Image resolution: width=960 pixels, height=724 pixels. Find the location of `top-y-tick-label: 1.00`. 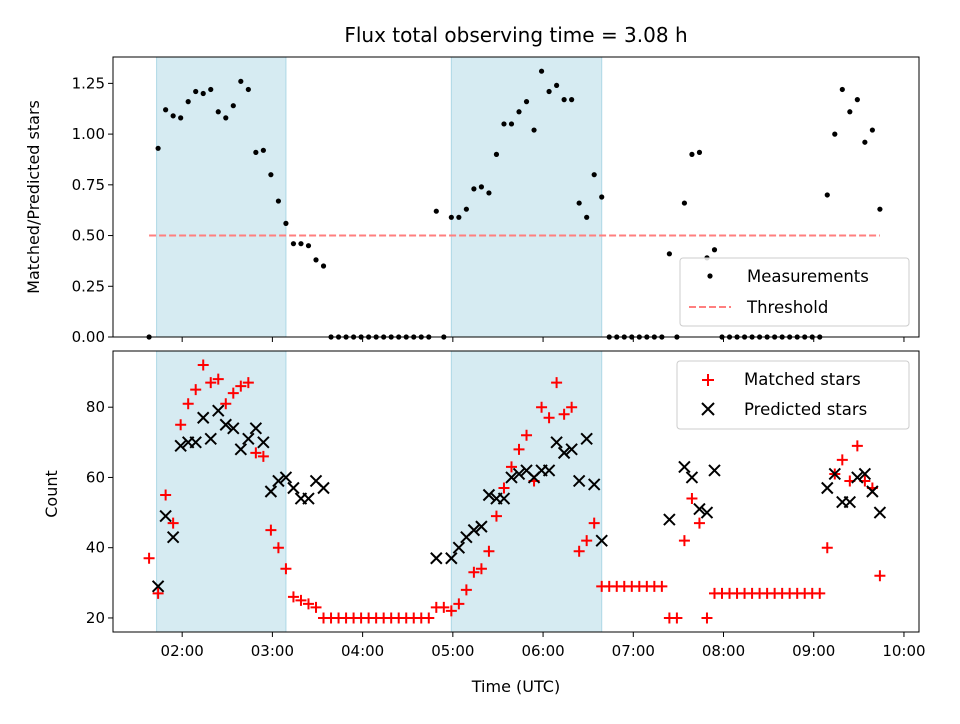

top-y-tick-label: 1.00 is located at coordinates (88, 134).